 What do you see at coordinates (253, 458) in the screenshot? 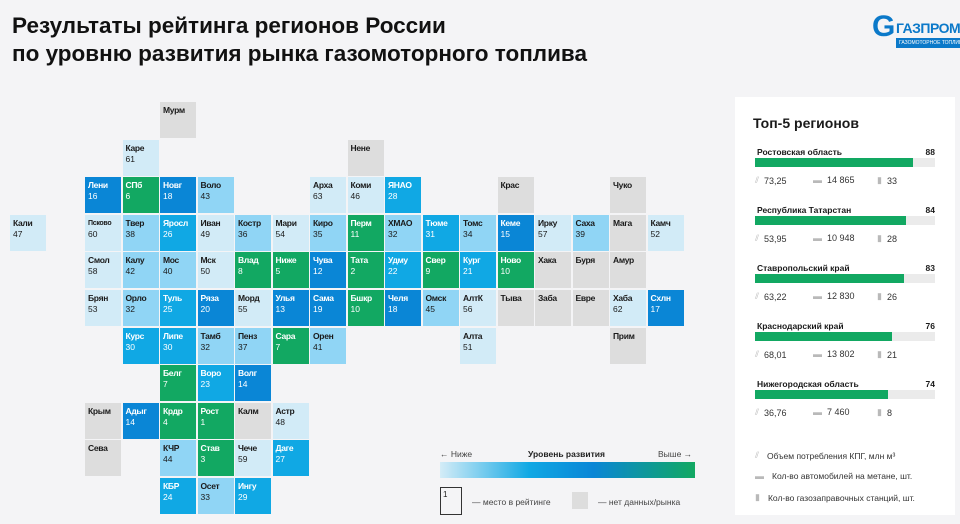
I see `region-tile: Чече 59` at bounding box center [253, 458].